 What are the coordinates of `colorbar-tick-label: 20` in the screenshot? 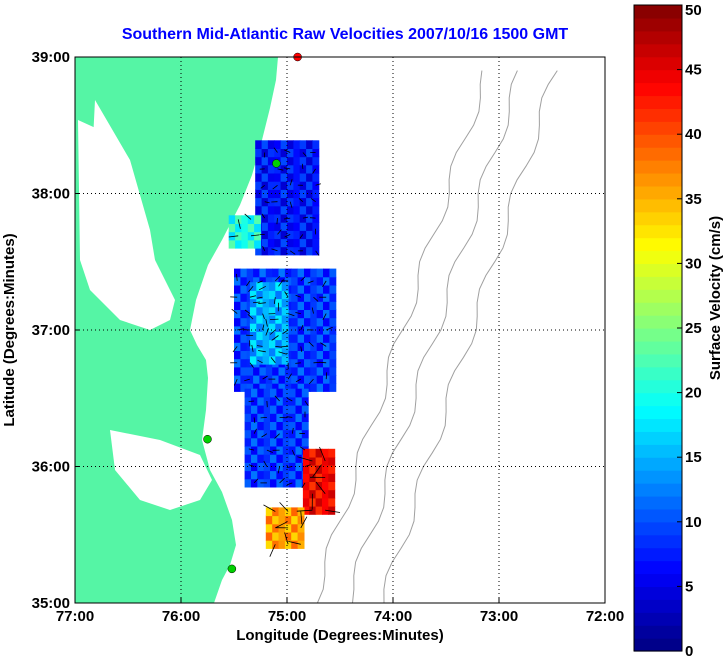 It's located at (693, 393).